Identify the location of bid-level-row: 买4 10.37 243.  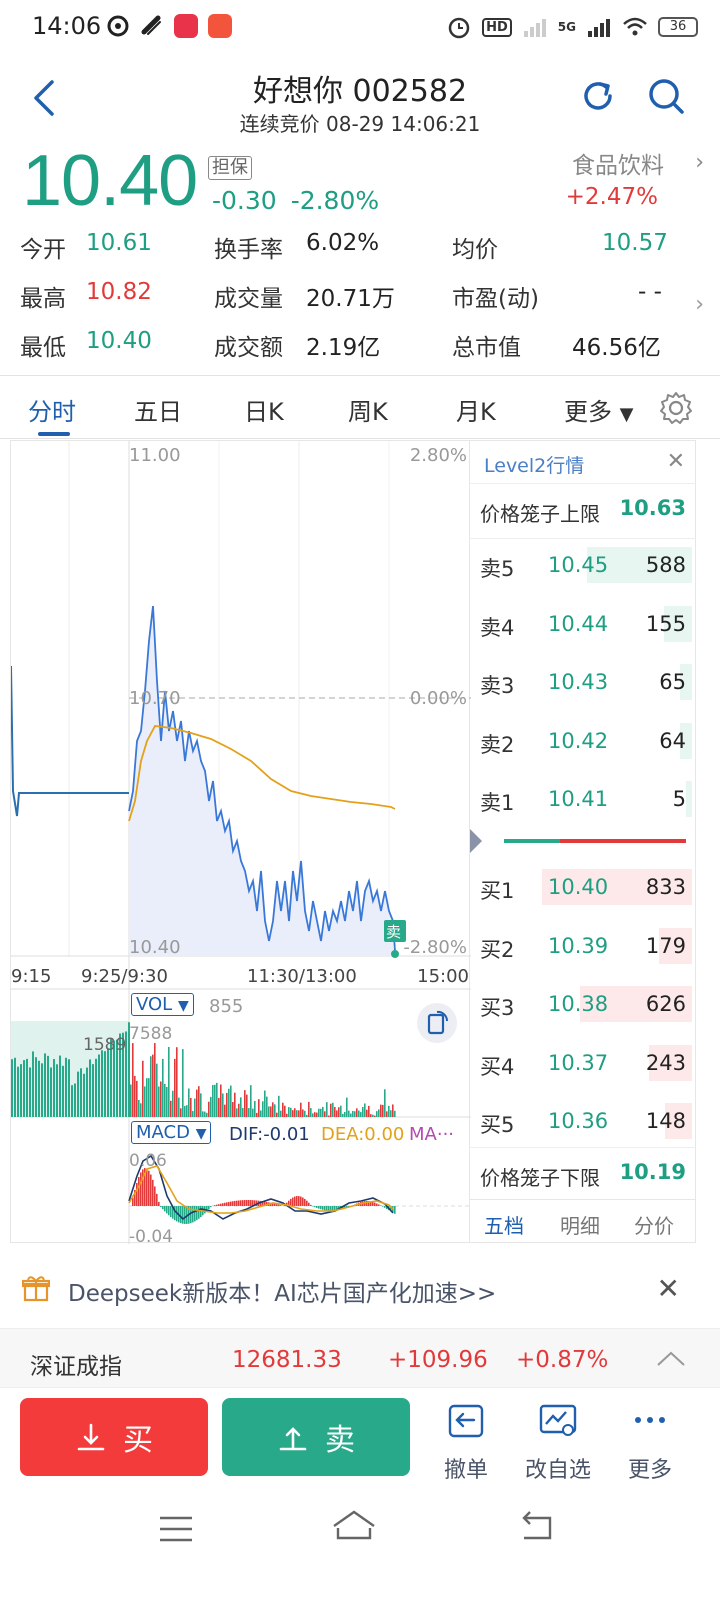
(583, 1063).